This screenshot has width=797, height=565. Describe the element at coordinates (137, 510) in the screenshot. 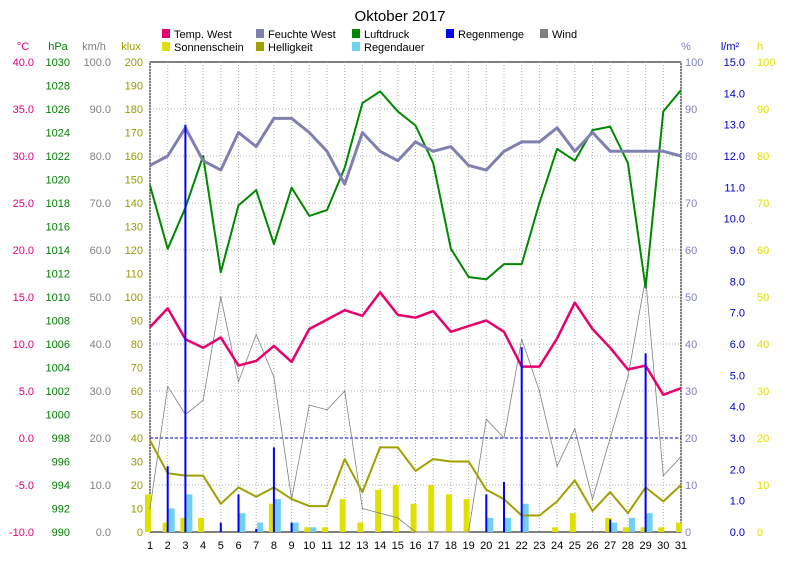

I see `klux-tick-label: 10` at that location.